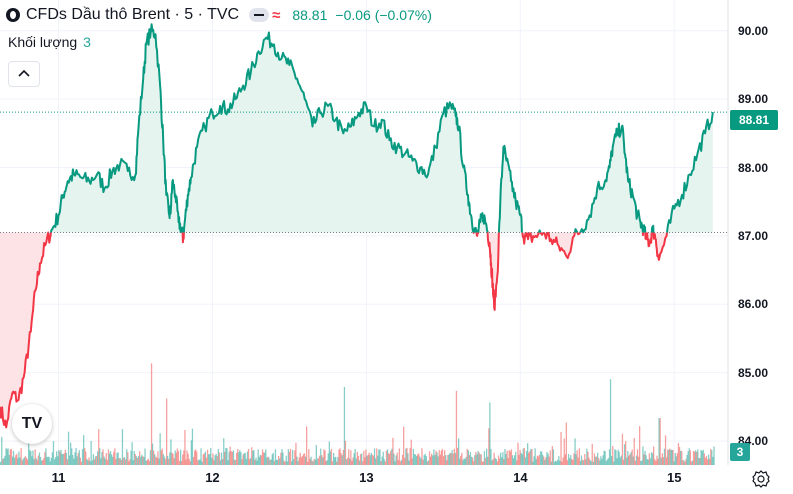  Describe the element at coordinates (520, 477) in the screenshot. I see `time-tick-label: 14` at that location.